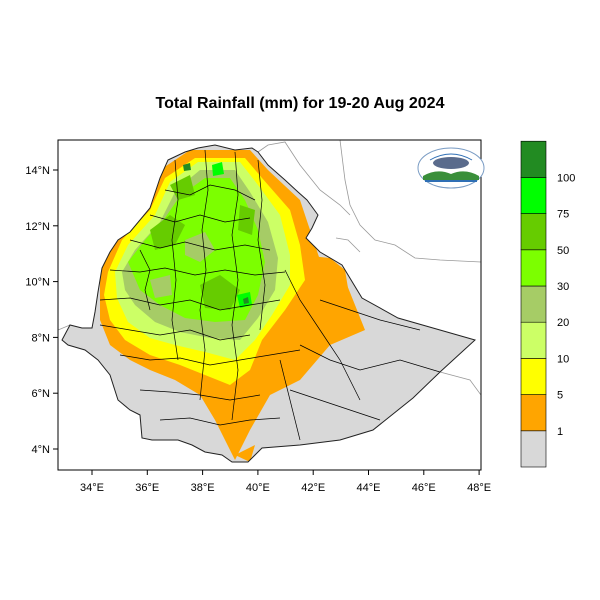  Describe the element at coordinates (41, 338) in the screenshot. I see `lat-tick-label: 8°N` at that location.